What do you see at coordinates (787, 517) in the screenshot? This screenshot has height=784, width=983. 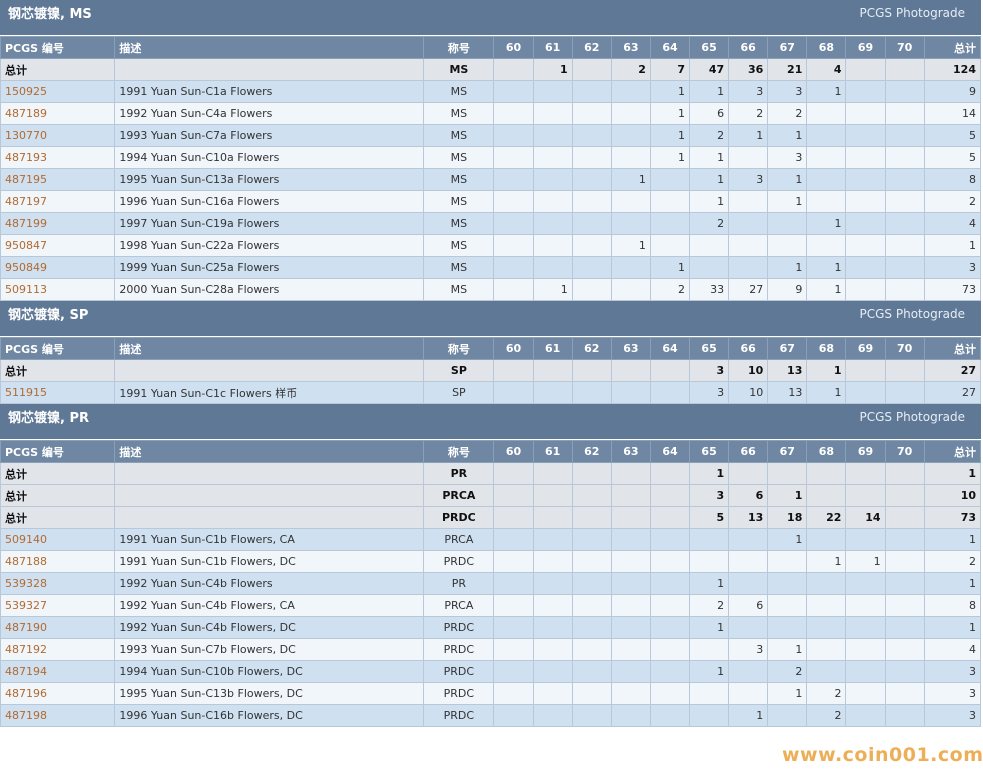 I see `grade-count-cell: 18` at bounding box center [787, 517].